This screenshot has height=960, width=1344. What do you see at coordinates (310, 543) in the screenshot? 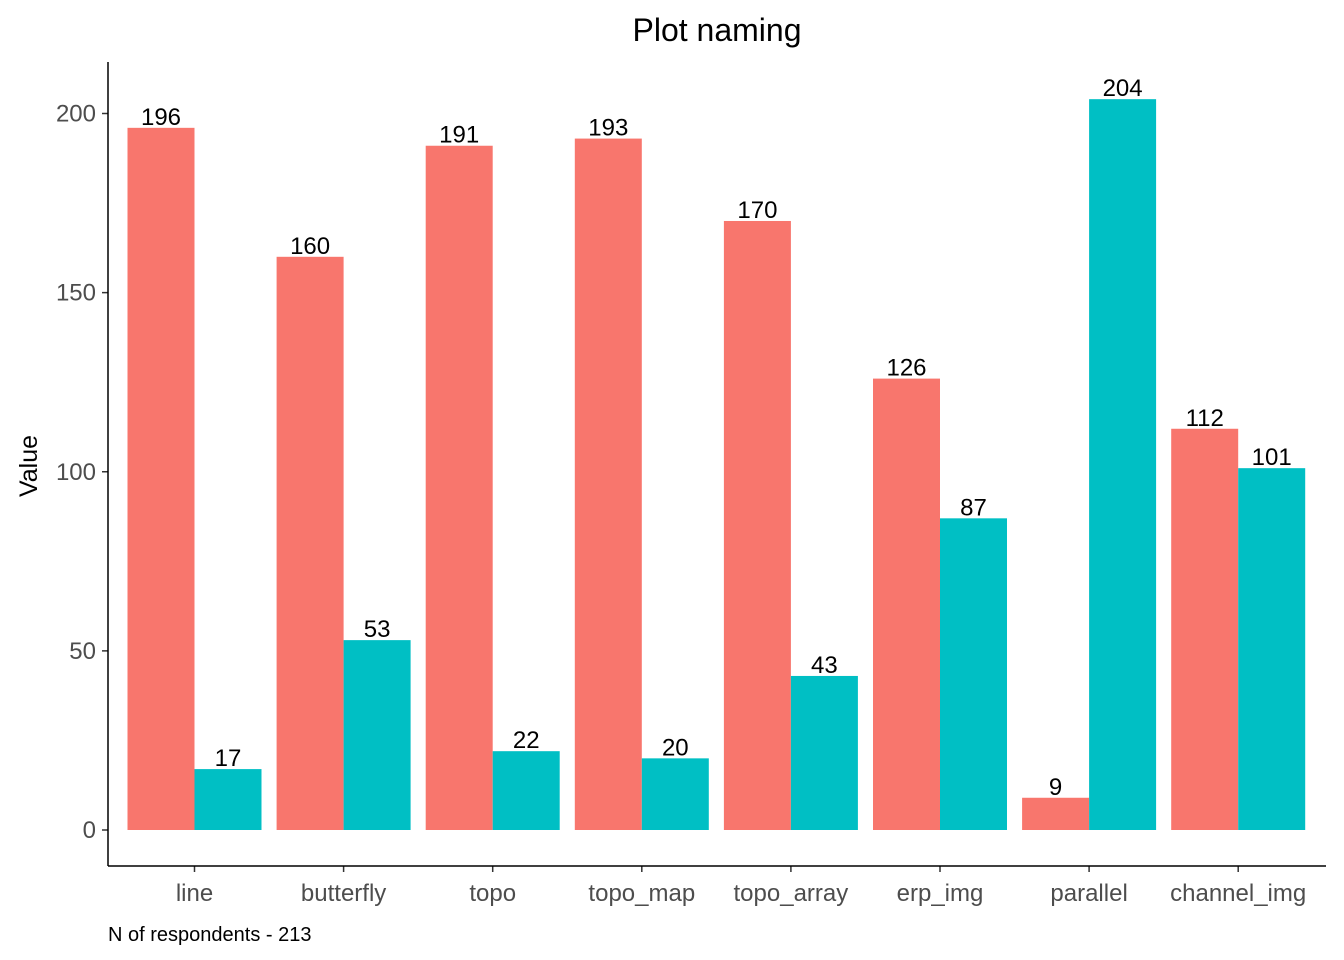
I see `bar-butterfly-a` at bounding box center [310, 543].